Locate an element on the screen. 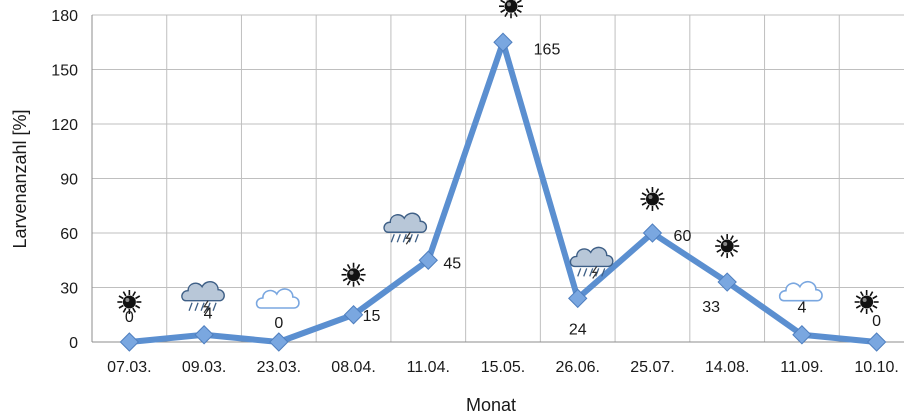 The height and width of the screenshot is (417, 904). x-tick-label: 11.09. is located at coordinates (801, 367).